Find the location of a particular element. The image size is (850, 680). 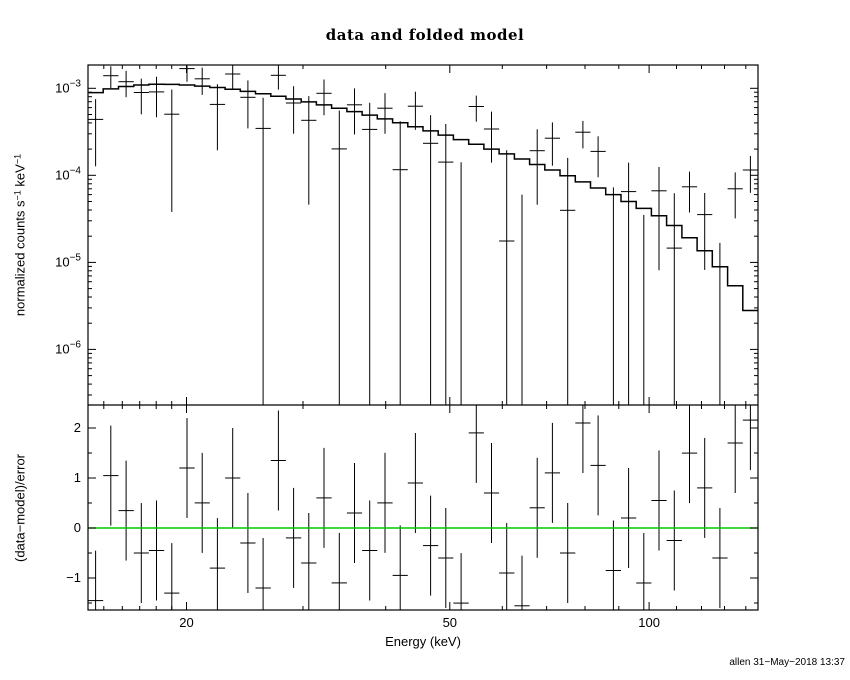

svg-text: 0 is located at coordinates (77, 527).